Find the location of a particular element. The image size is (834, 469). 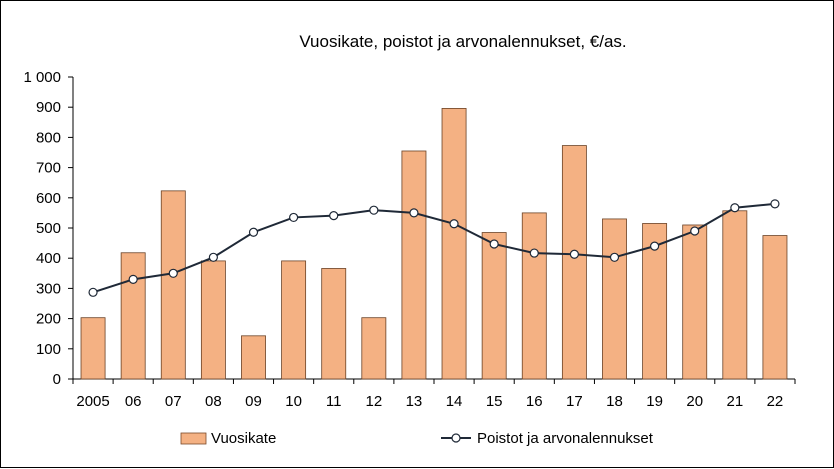

y-tick-label: 500 is located at coordinates (48, 228).